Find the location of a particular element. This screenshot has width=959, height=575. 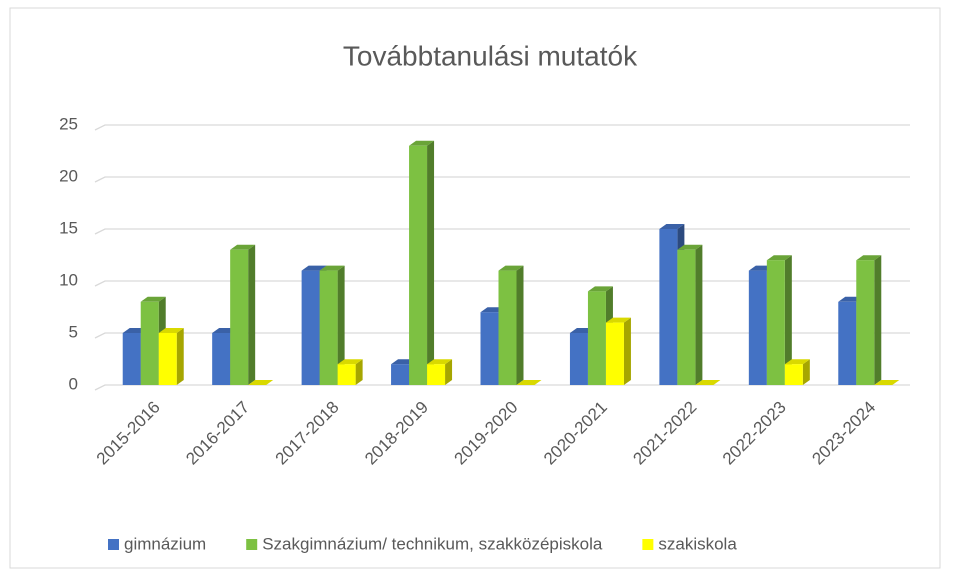

legend-label: gimnázium is located at coordinates (165, 543).